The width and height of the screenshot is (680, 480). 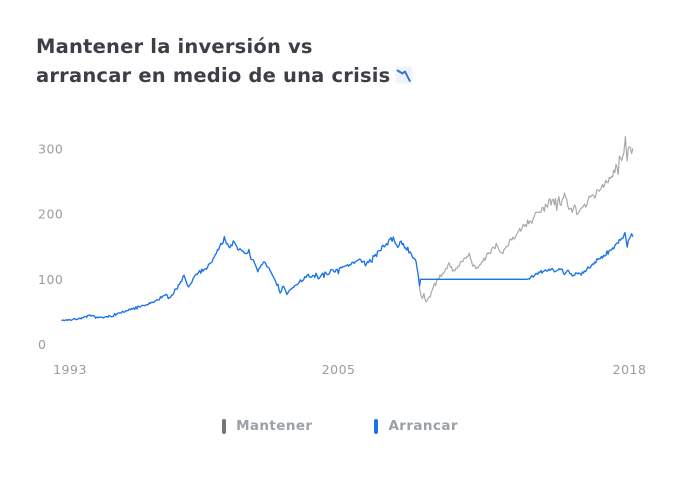 I want to click on chart-decreasing-icon, so click(x=404, y=77).